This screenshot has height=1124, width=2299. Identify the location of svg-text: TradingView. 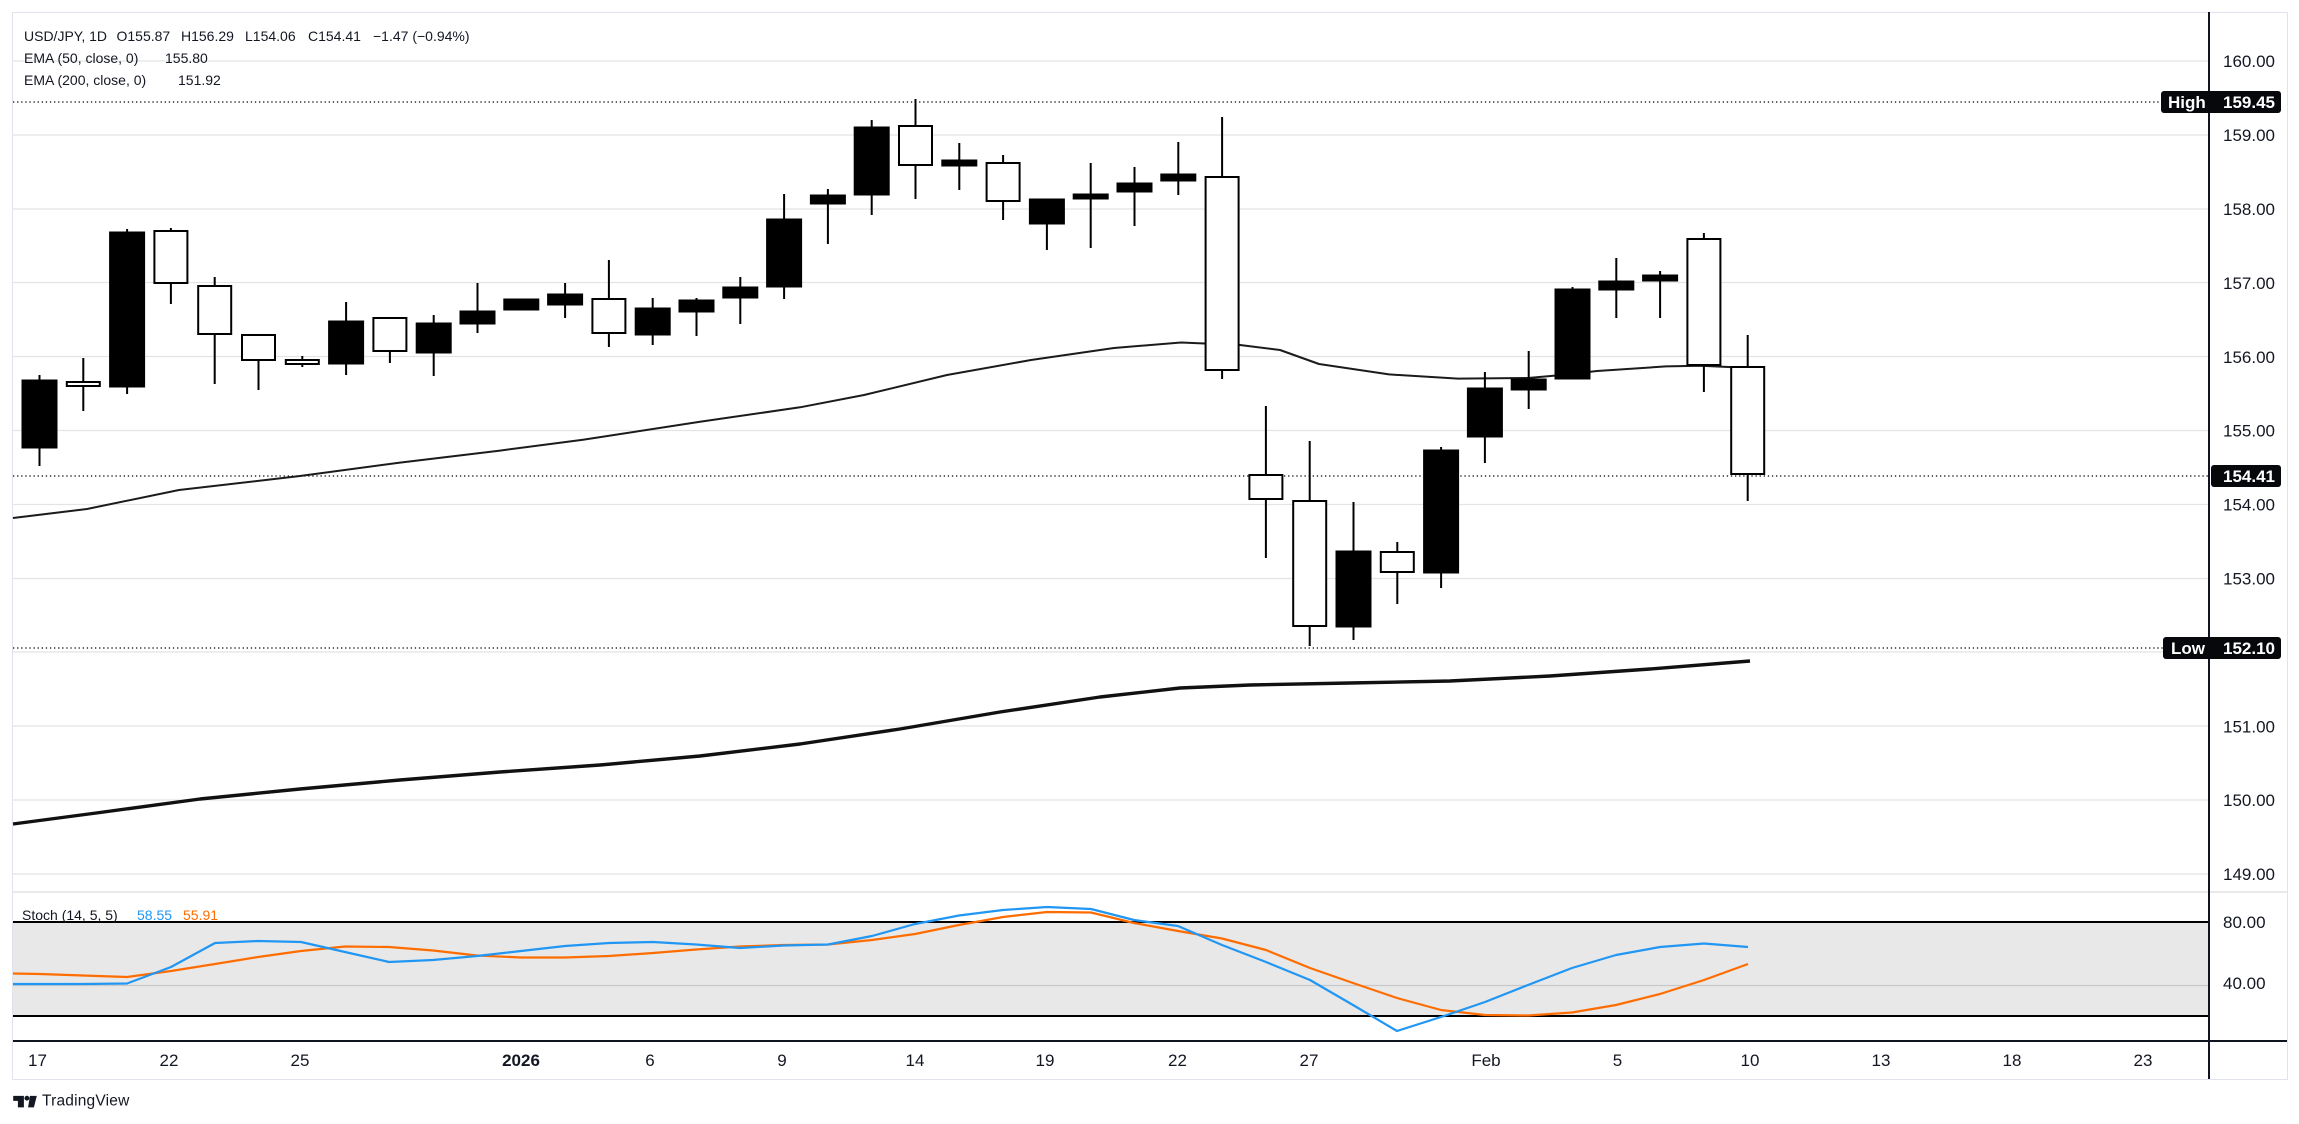
(86, 1101).